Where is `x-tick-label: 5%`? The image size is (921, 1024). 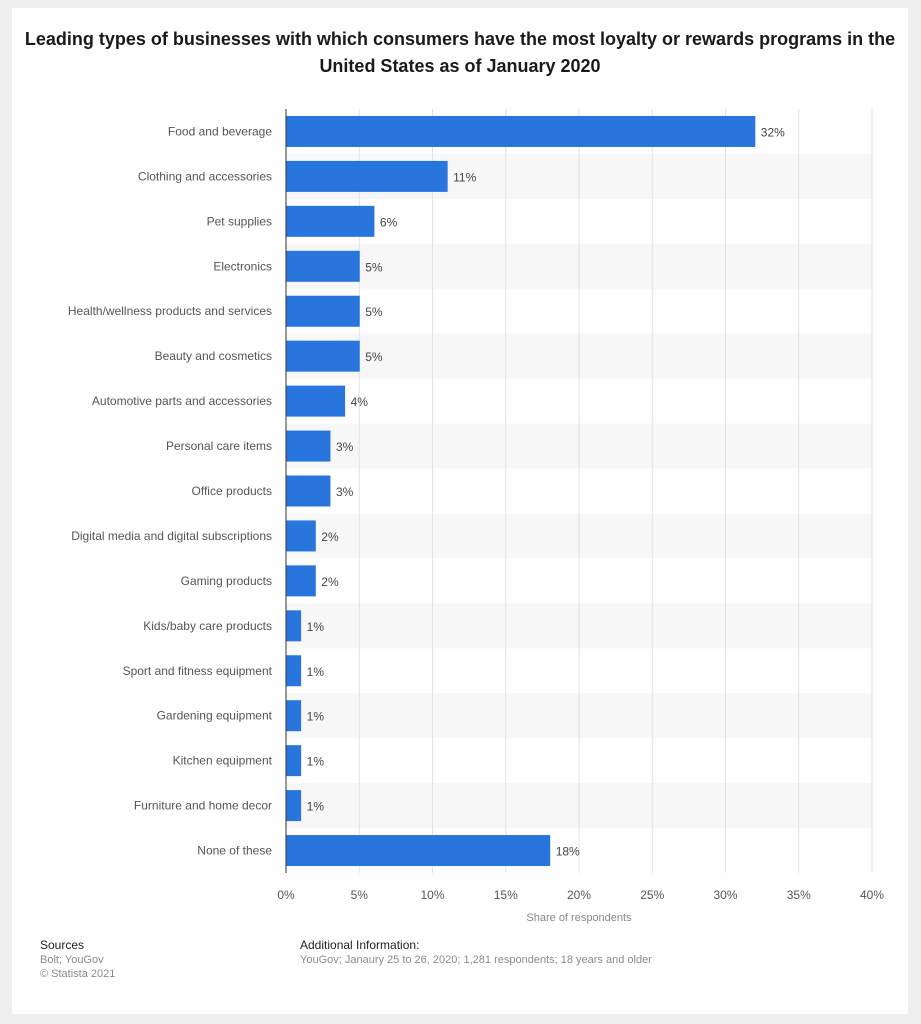
x-tick-label: 5% is located at coordinates (360, 895).